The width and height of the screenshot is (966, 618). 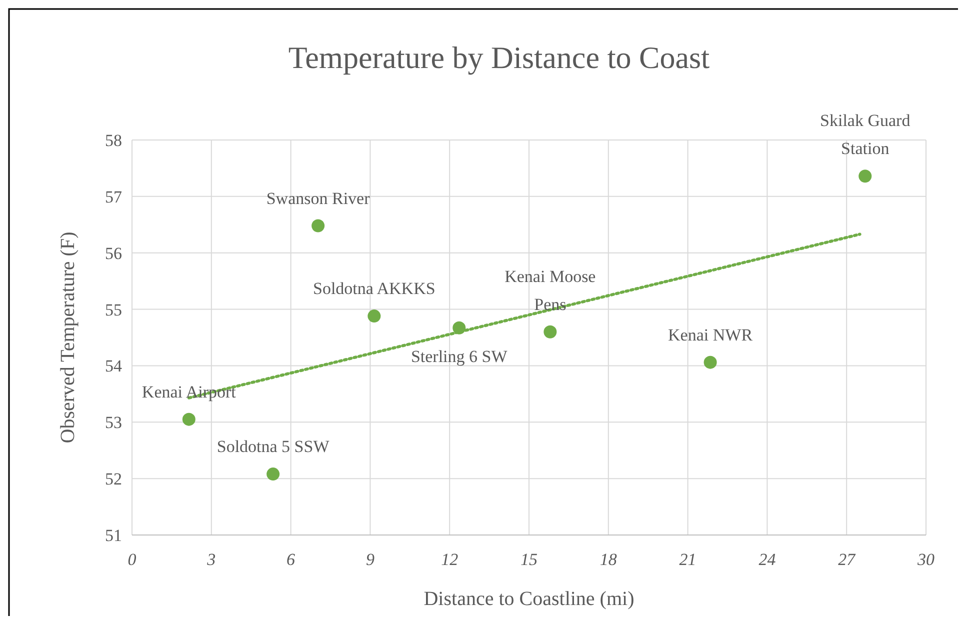 I want to click on y-axis-title: Observed Temperature (F), so click(x=68, y=338).